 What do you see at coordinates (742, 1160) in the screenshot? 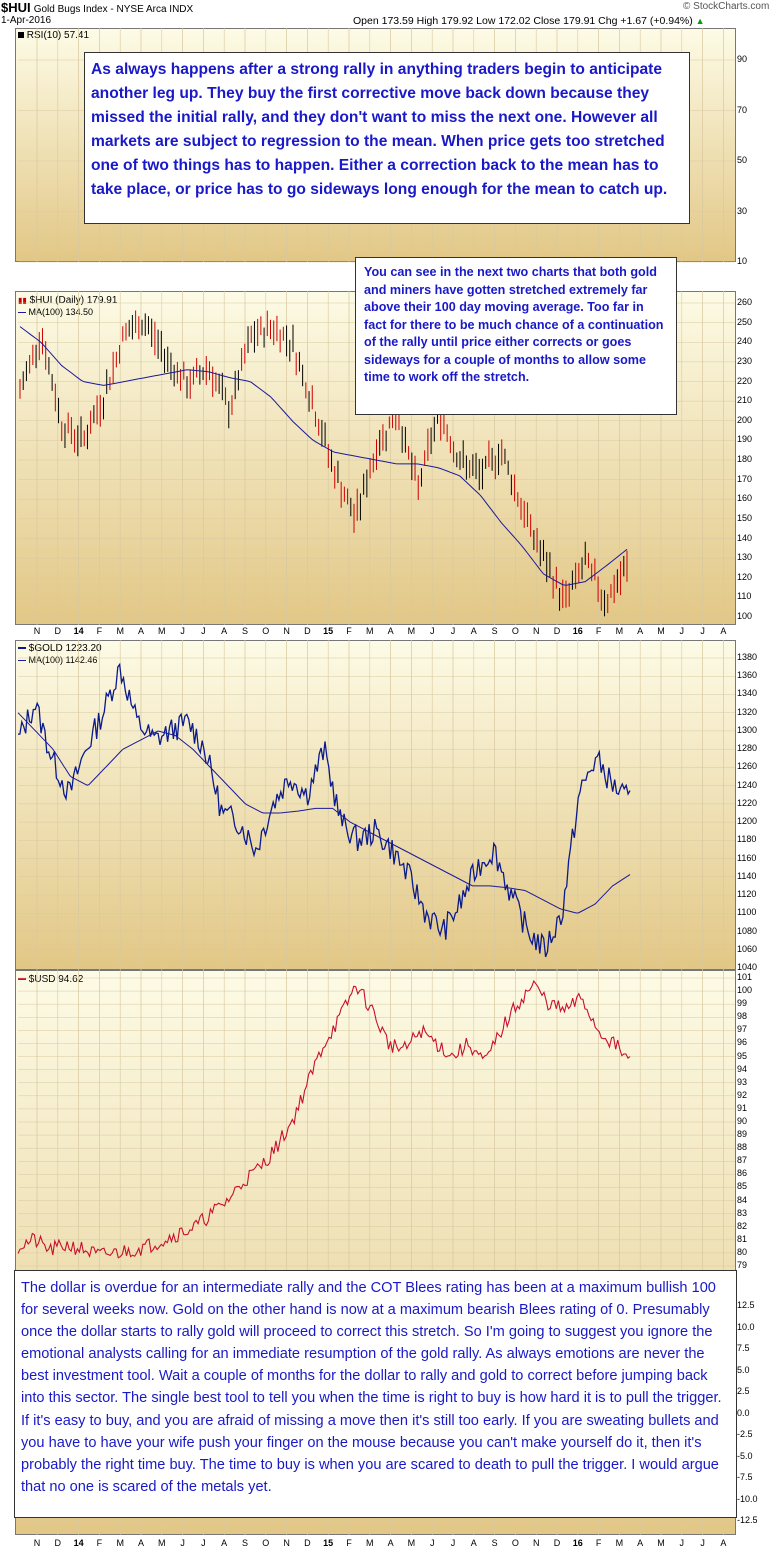
I see `usd-tick-label: 87` at bounding box center [742, 1160].